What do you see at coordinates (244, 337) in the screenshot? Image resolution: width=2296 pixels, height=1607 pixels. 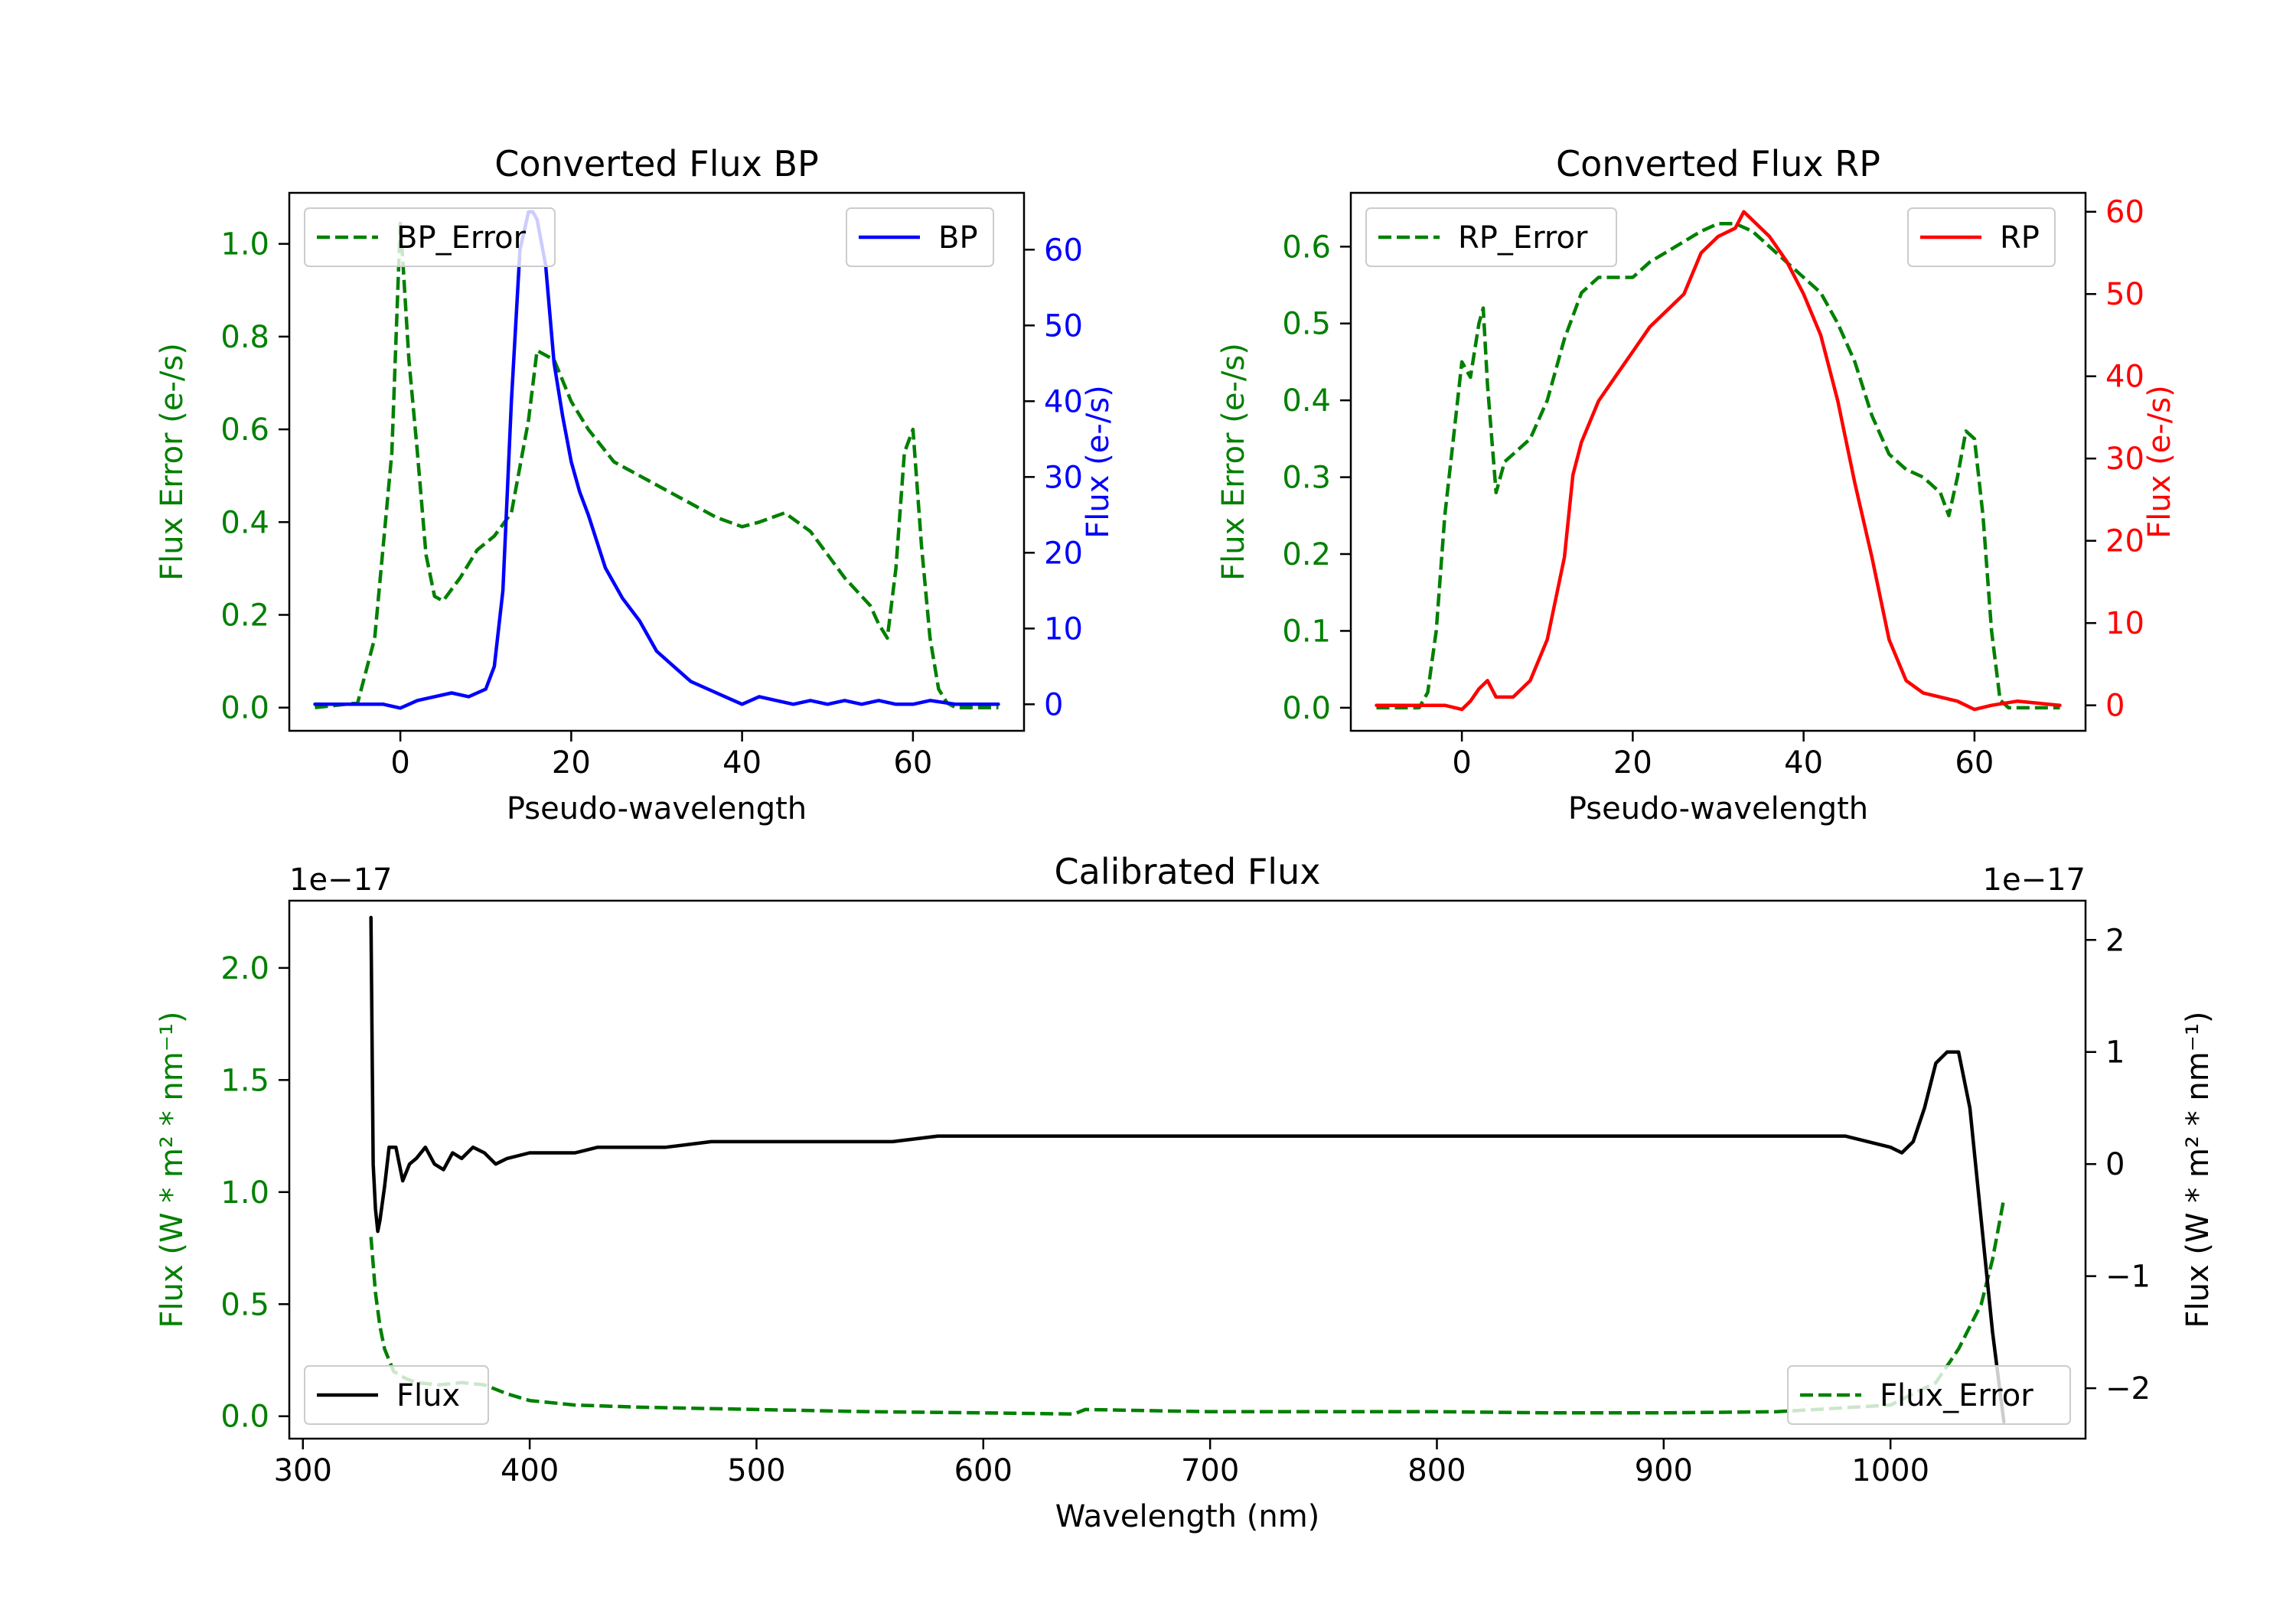 I see `bp-left-tick-label: 0.8` at bounding box center [244, 337].